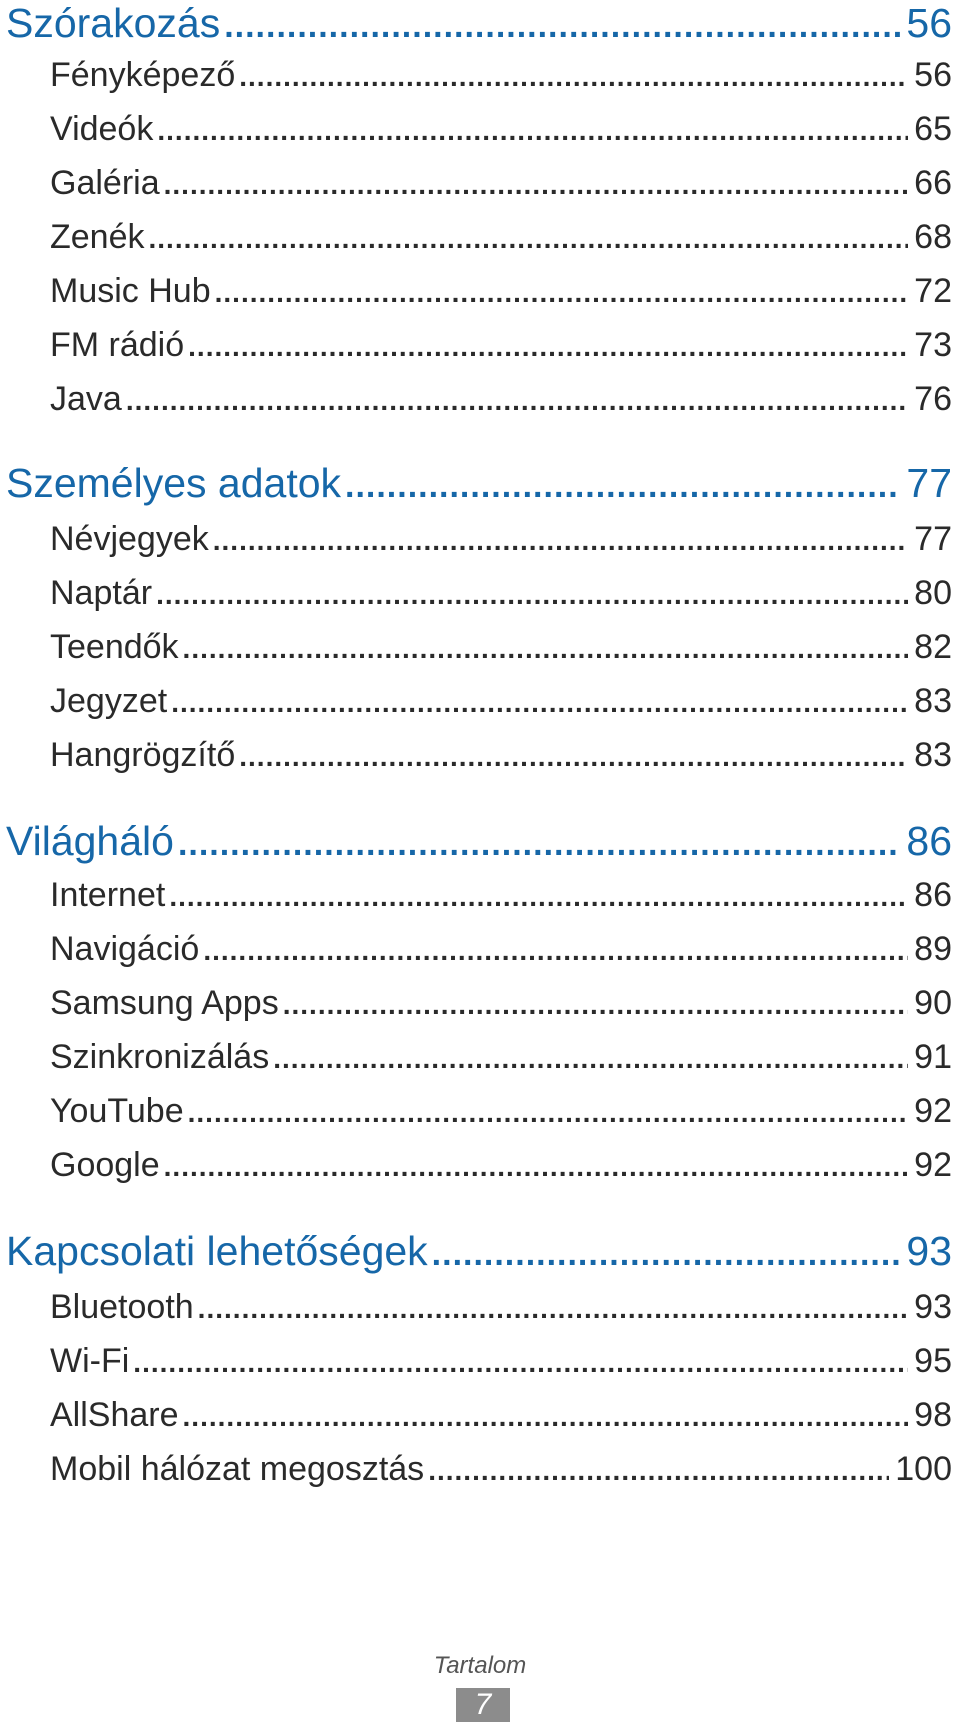 This screenshot has height=1726, width=960. Describe the element at coordinates (237, 1469) in the screenshot. I see `entry-title: Mobil hálózat megosztás` at that location.